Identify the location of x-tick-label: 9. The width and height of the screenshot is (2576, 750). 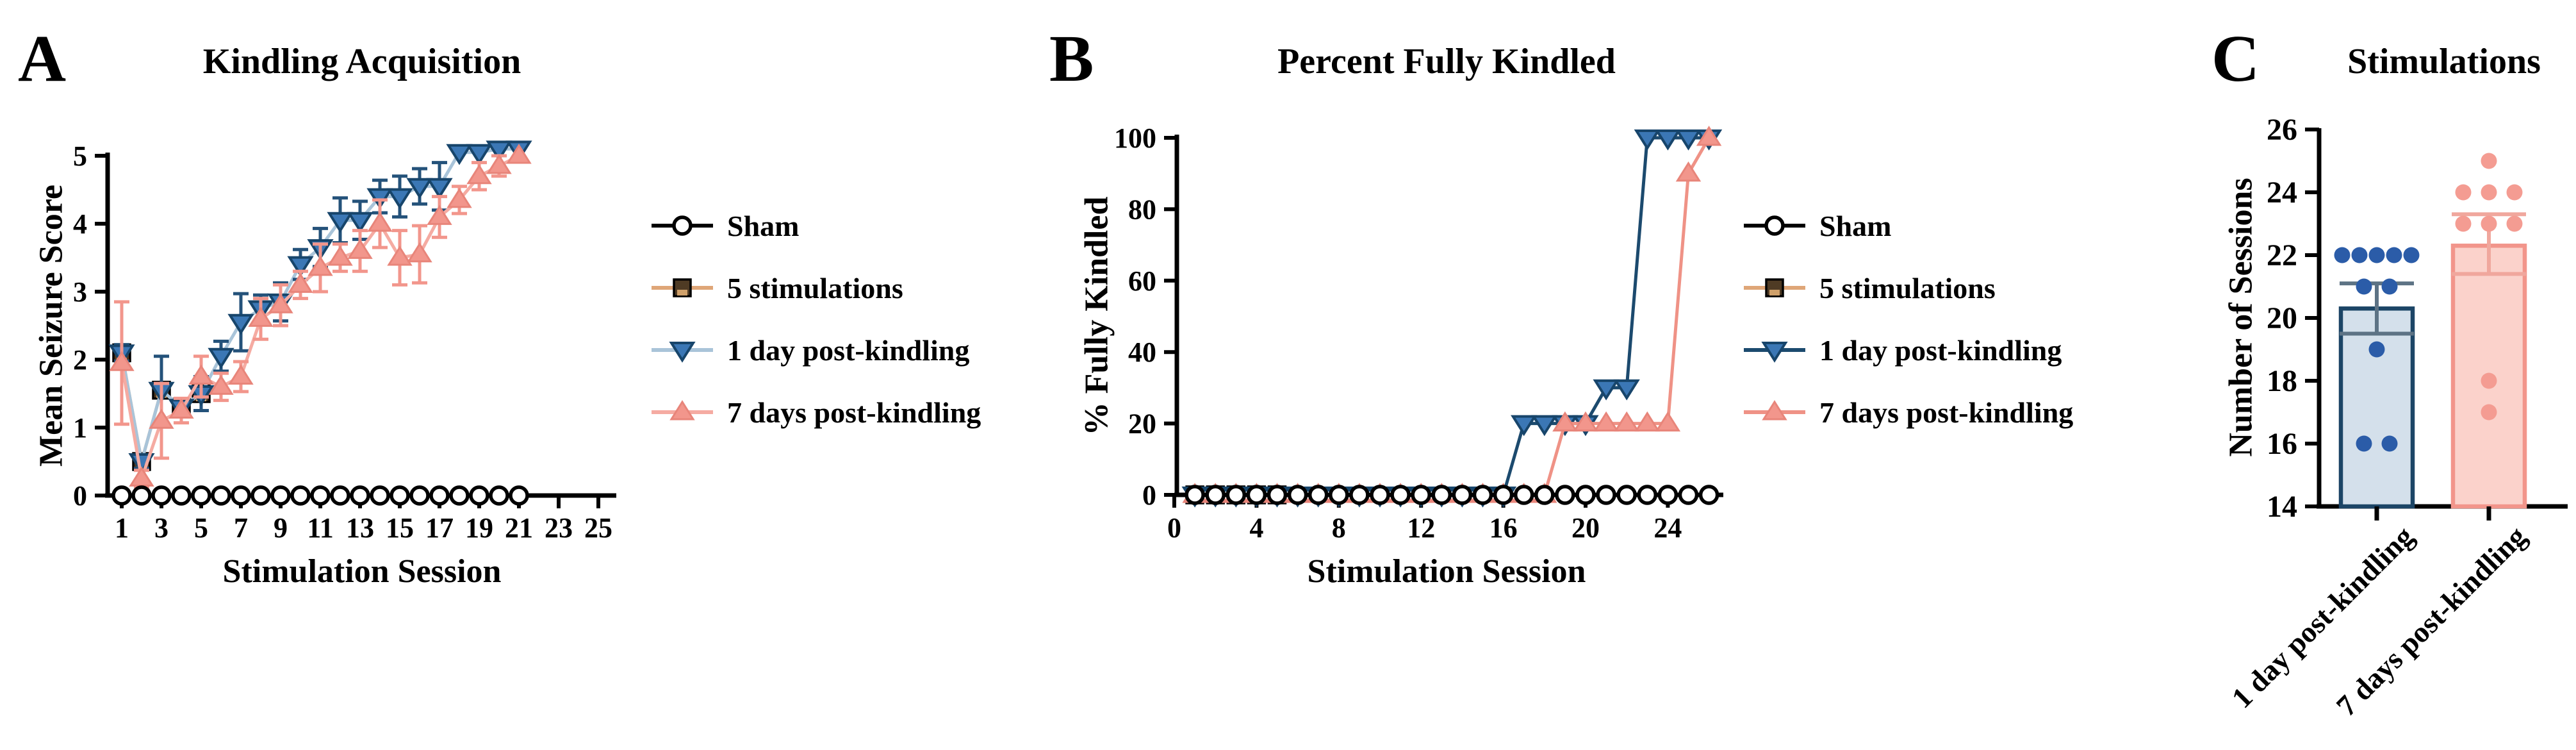
(281, 528).